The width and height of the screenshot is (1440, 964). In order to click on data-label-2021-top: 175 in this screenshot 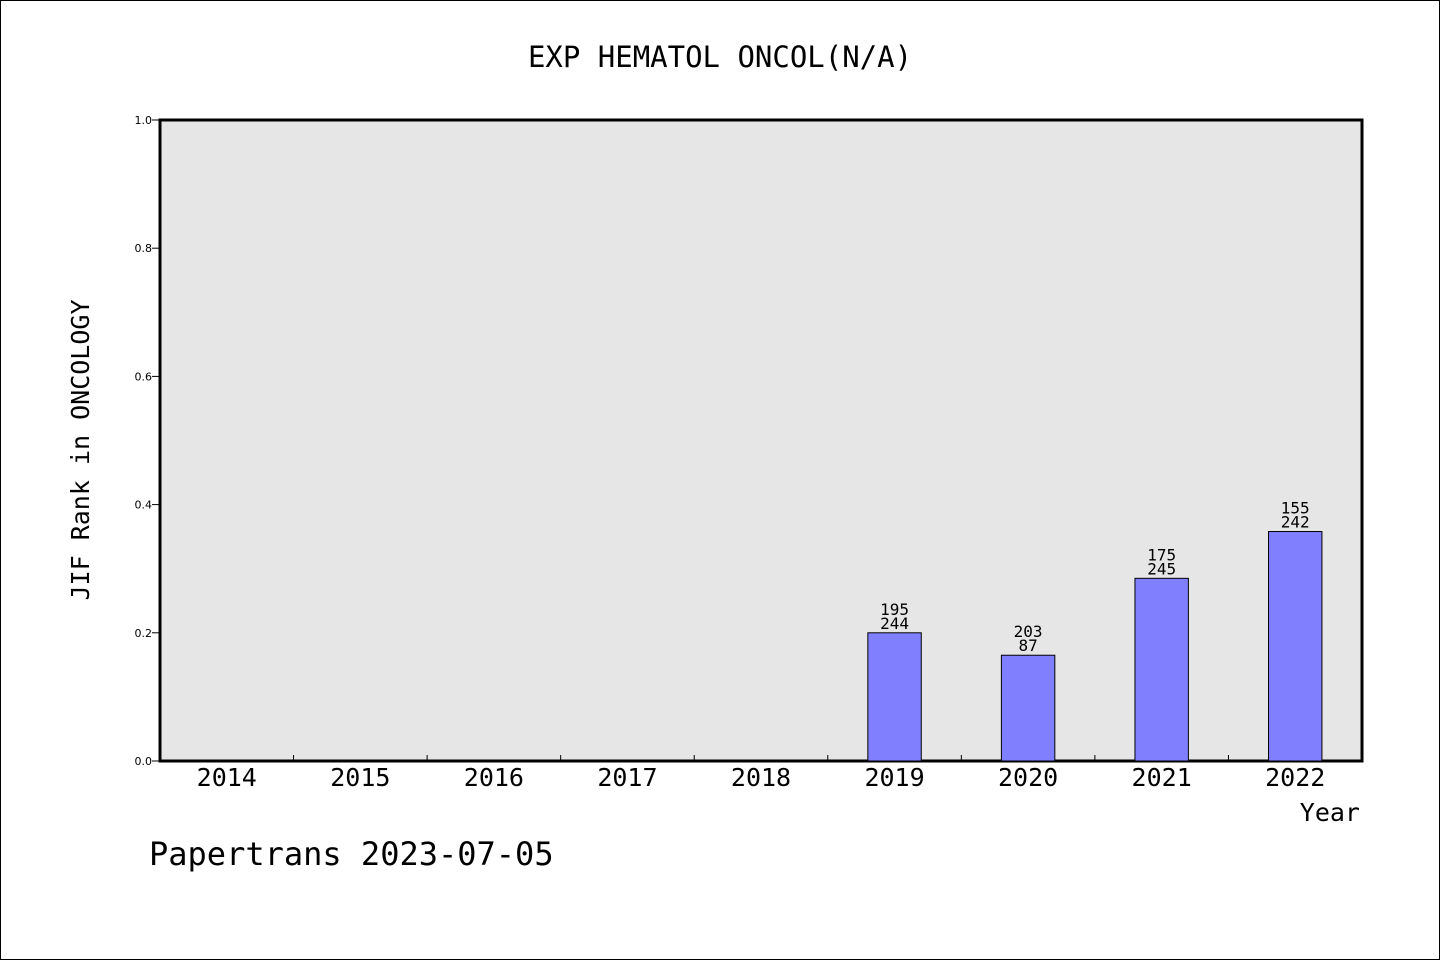, I will do `click(1161, 554)`.